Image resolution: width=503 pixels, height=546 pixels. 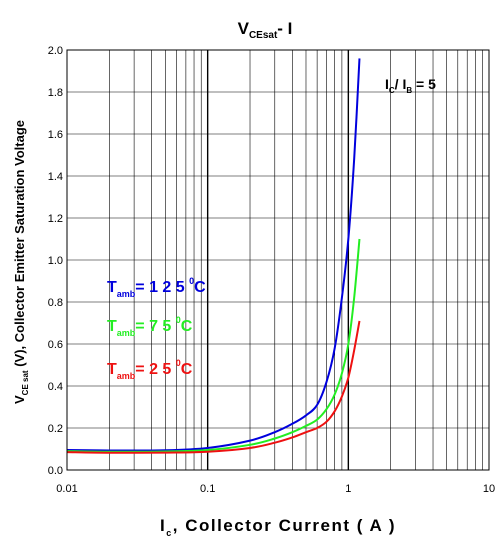 I want to click on y-tick-label: 0.6, so click(x=55, y=345).